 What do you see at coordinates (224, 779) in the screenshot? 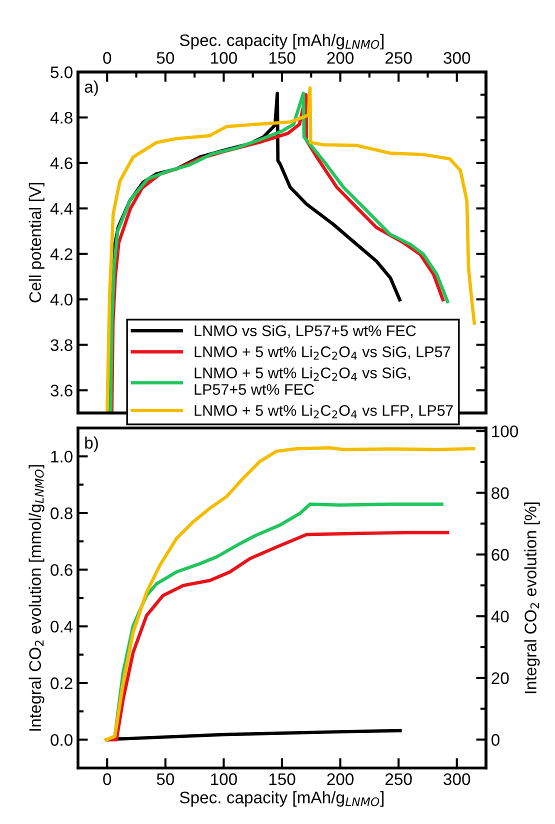
I see `x-tick-label: 100` at bounding box center [224, 779].